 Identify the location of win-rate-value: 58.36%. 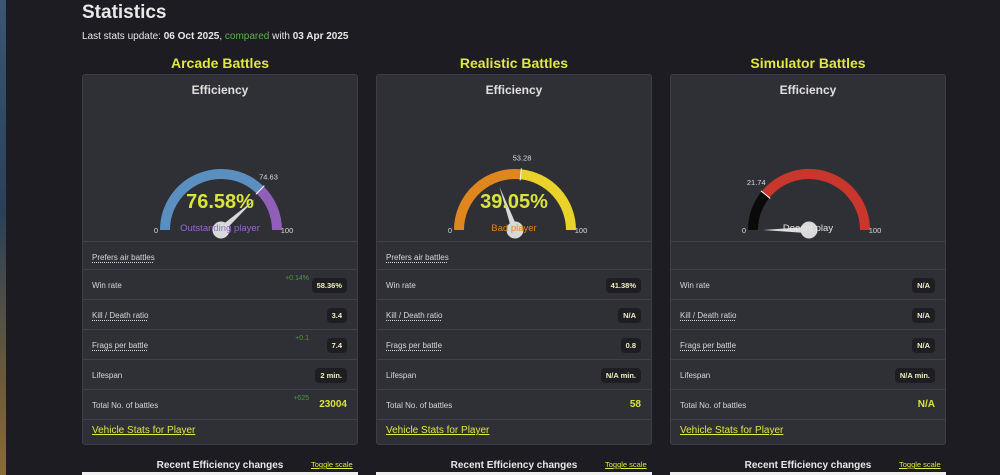
(329, 285).